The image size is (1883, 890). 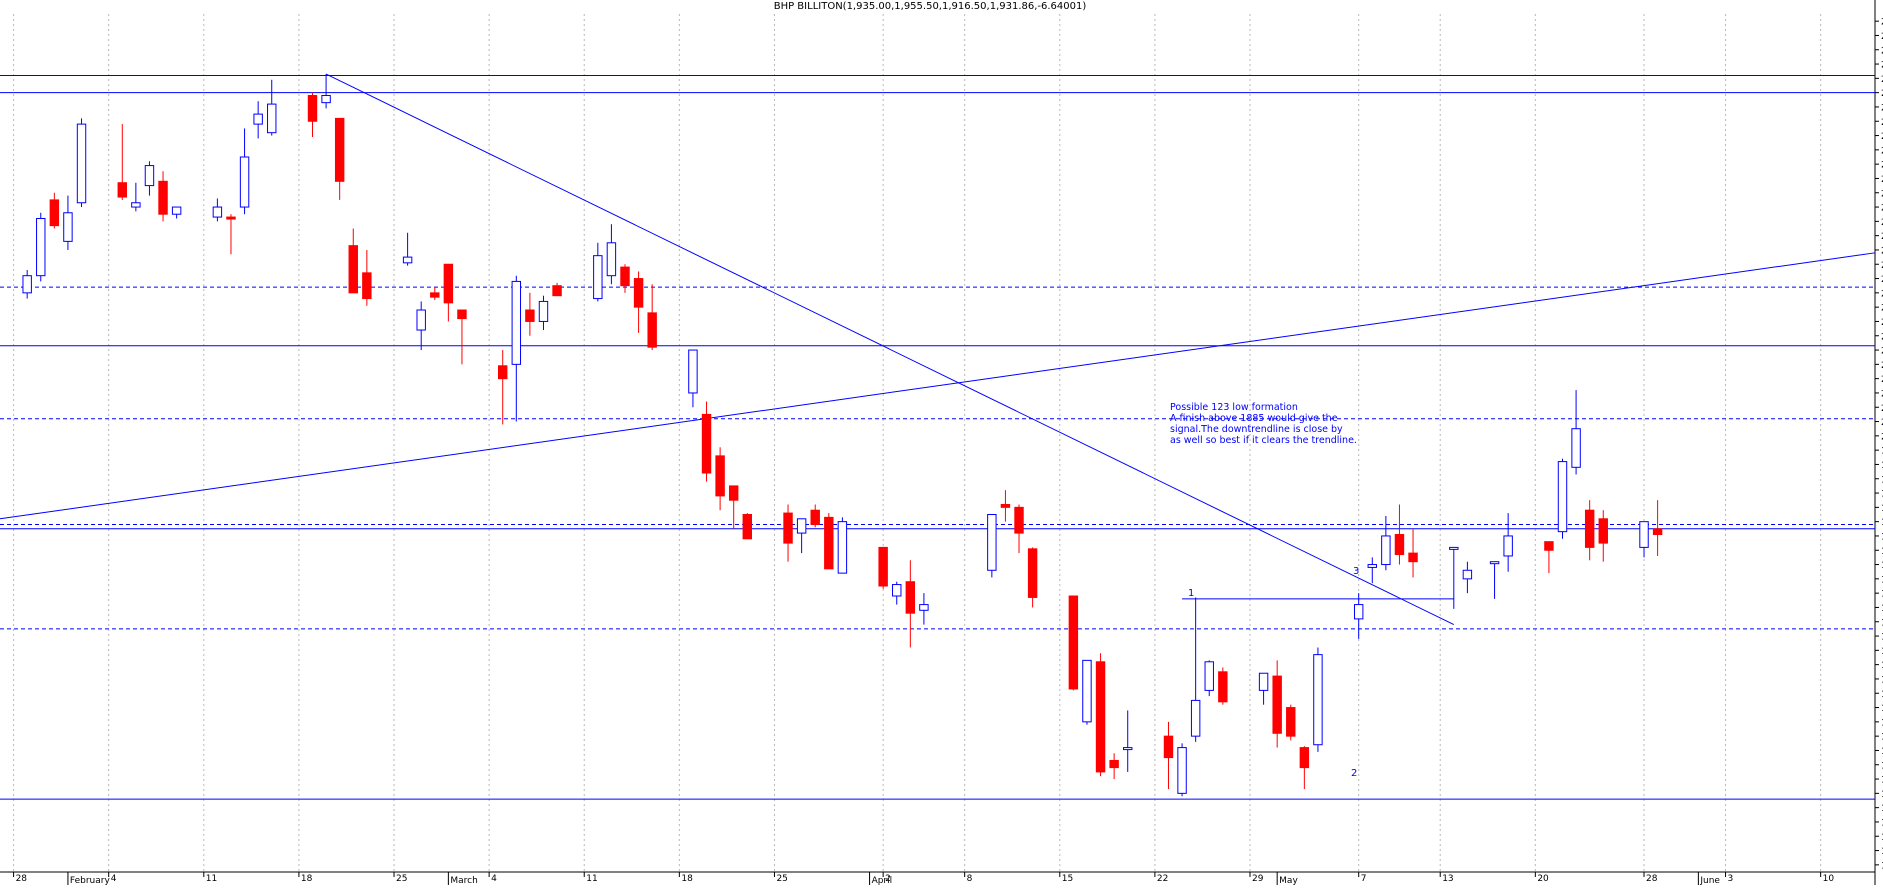 I want to click on x-month-label: June, so click(x=1709, y=880).